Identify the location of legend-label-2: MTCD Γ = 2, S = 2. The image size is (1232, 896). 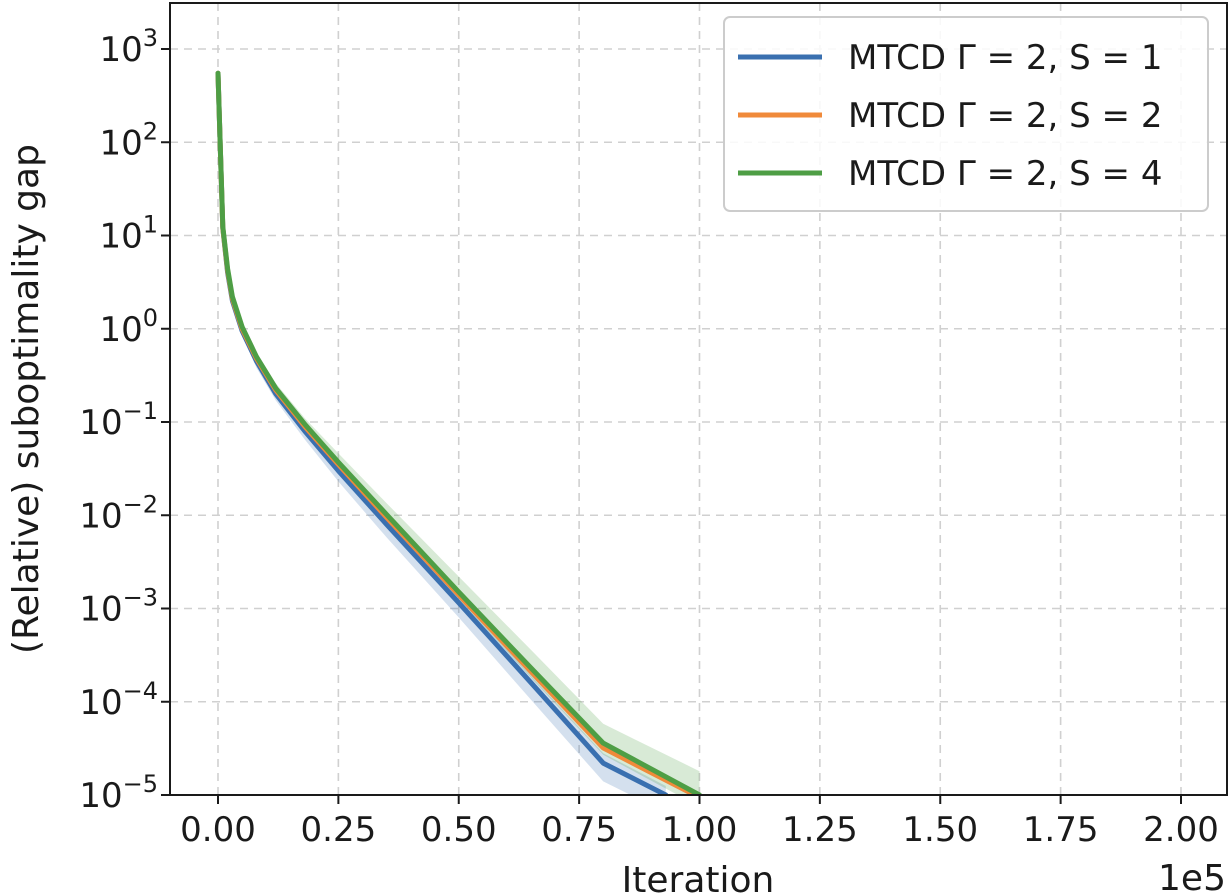
(1005, 116).